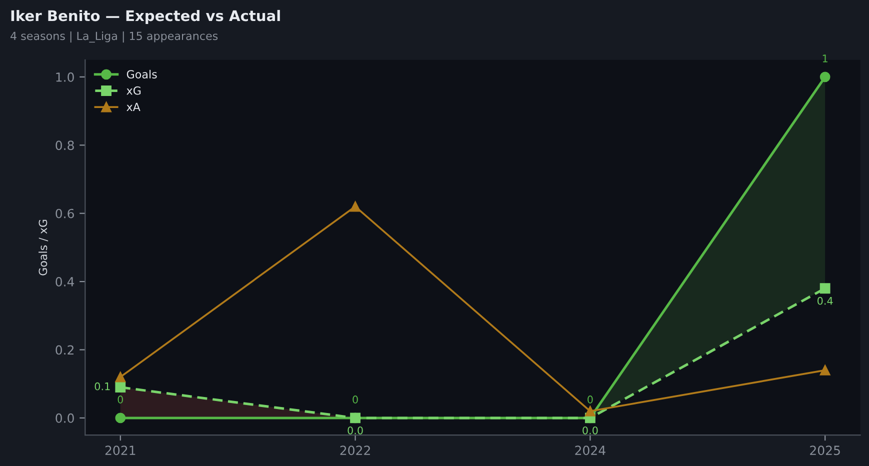 This screenshot has width=869, height=466. I want to click on data-label: 1, so click(825, 58).